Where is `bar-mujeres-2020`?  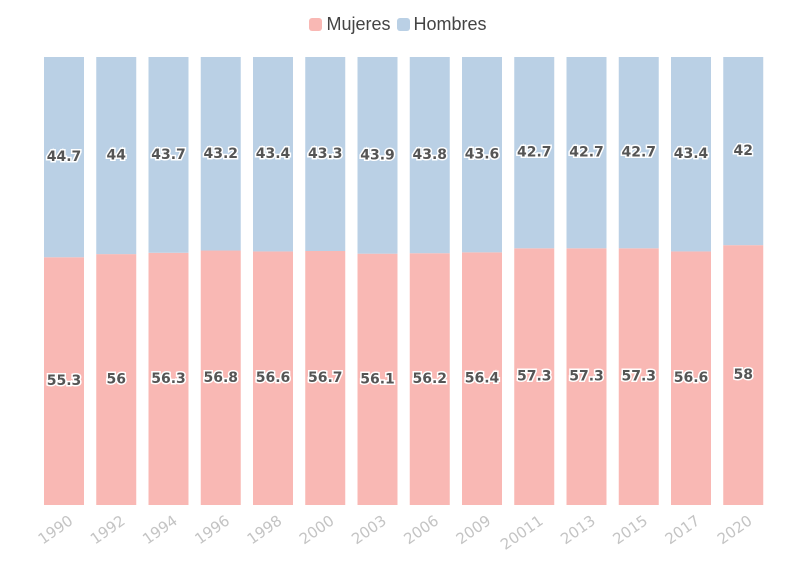 bar-mujeres-2020 is located at coordinates (743, 375).